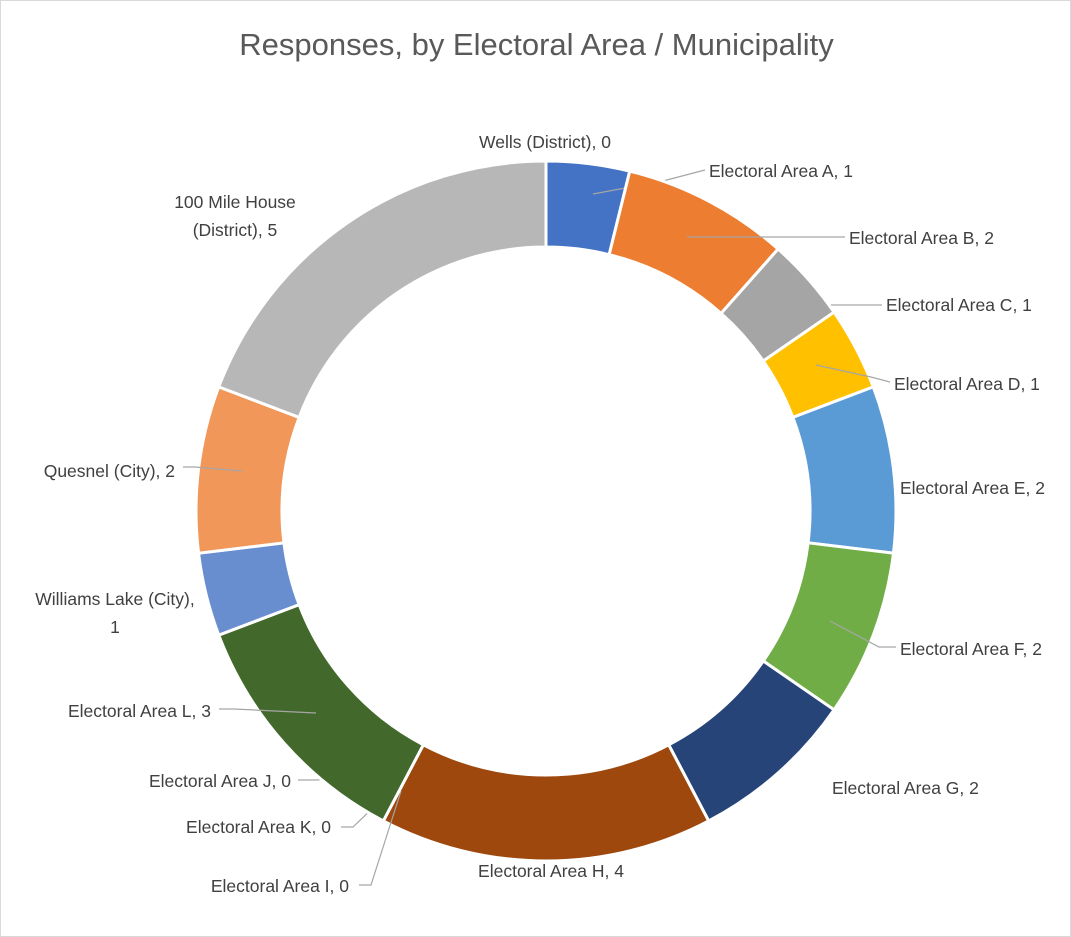  Describe the element at coordinates (235, 216) in the screenshot. I see `data-label-100-mile-house-district: 100 Mile House (District), 5` at that location.